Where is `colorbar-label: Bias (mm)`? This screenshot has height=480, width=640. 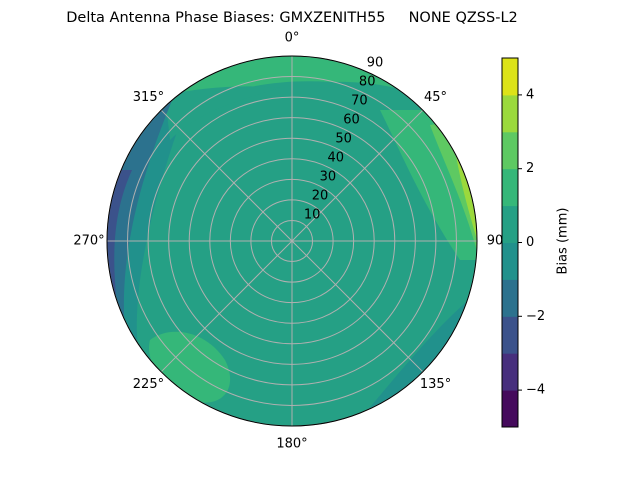 colorbar-label: Bias (mm) is located at coordinates (563, 241).